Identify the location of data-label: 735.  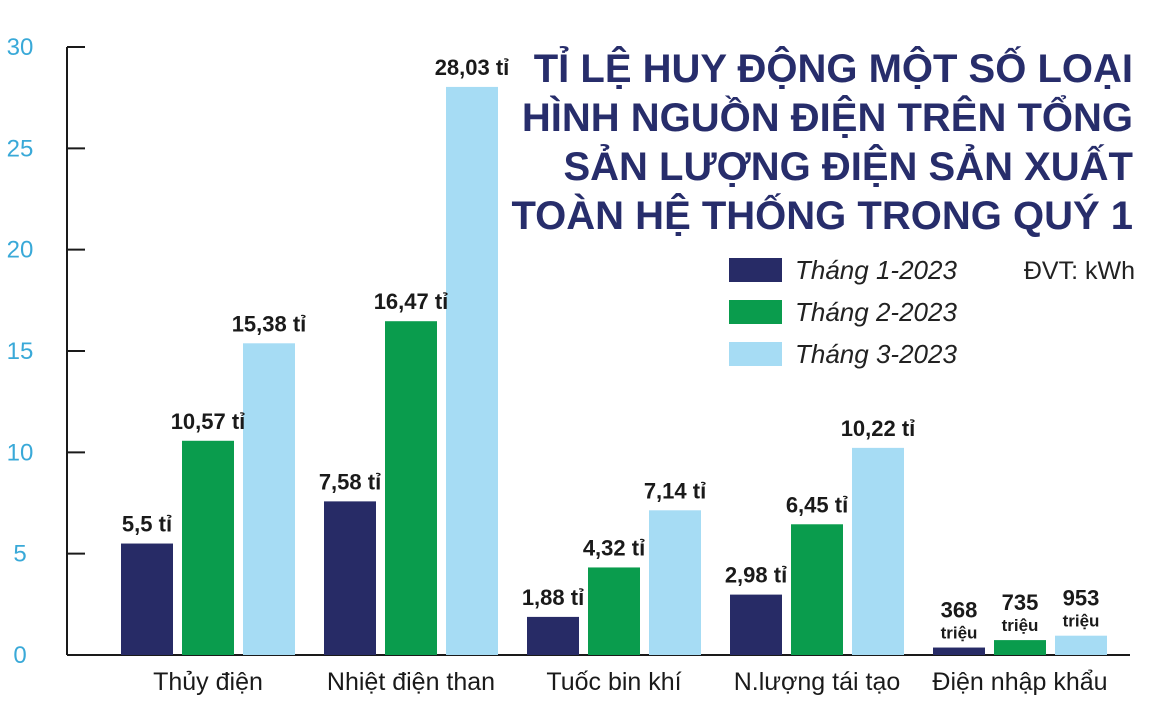
(1020, 602).